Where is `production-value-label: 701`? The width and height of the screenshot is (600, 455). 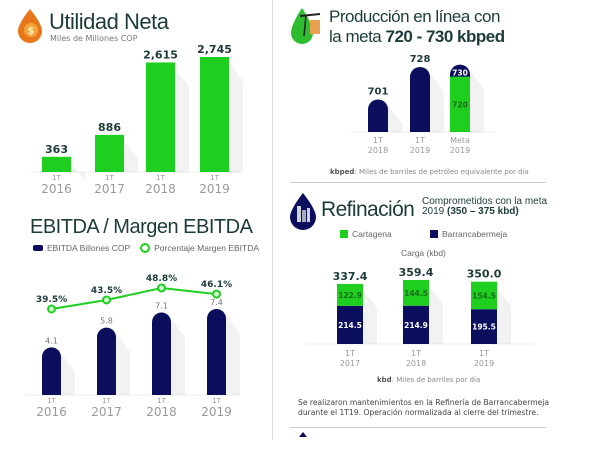
production-value-label: 701 is located at coordinates (378, 92).